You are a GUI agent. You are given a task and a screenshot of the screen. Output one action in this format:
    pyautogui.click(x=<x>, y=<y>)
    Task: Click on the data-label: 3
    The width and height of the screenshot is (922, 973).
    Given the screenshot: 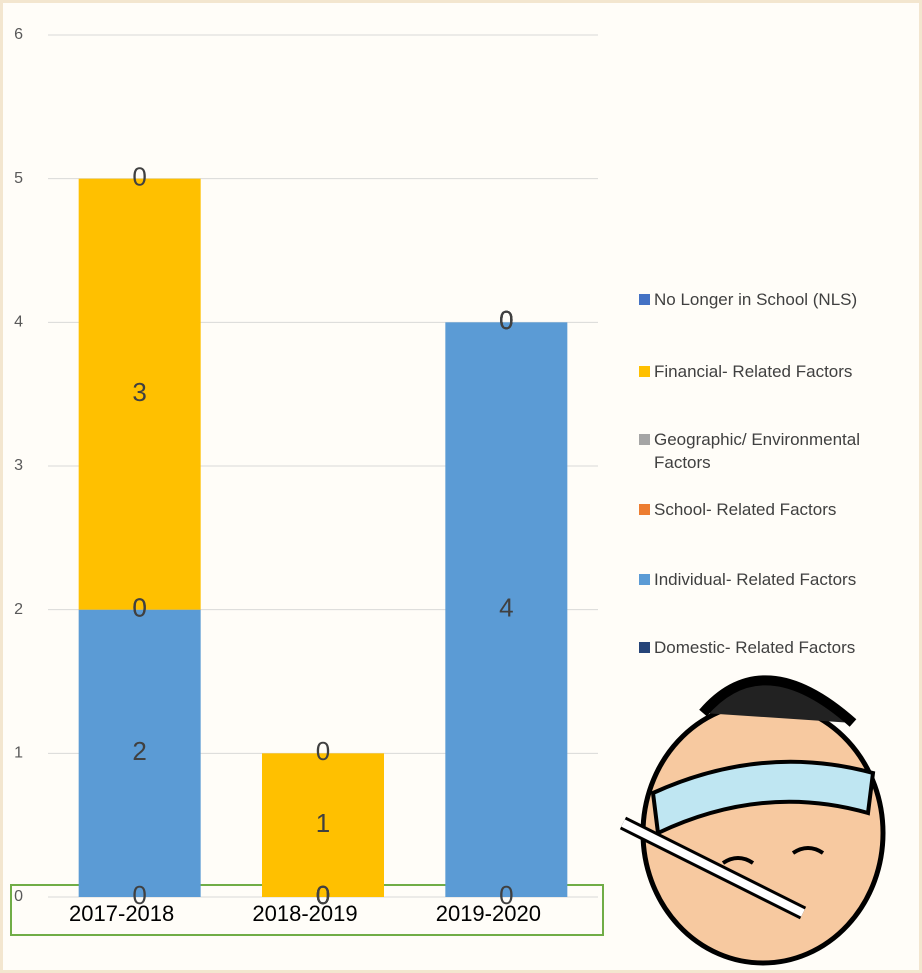 What is the action you would take?
    pyautogui.click(x=139, y=392)
    